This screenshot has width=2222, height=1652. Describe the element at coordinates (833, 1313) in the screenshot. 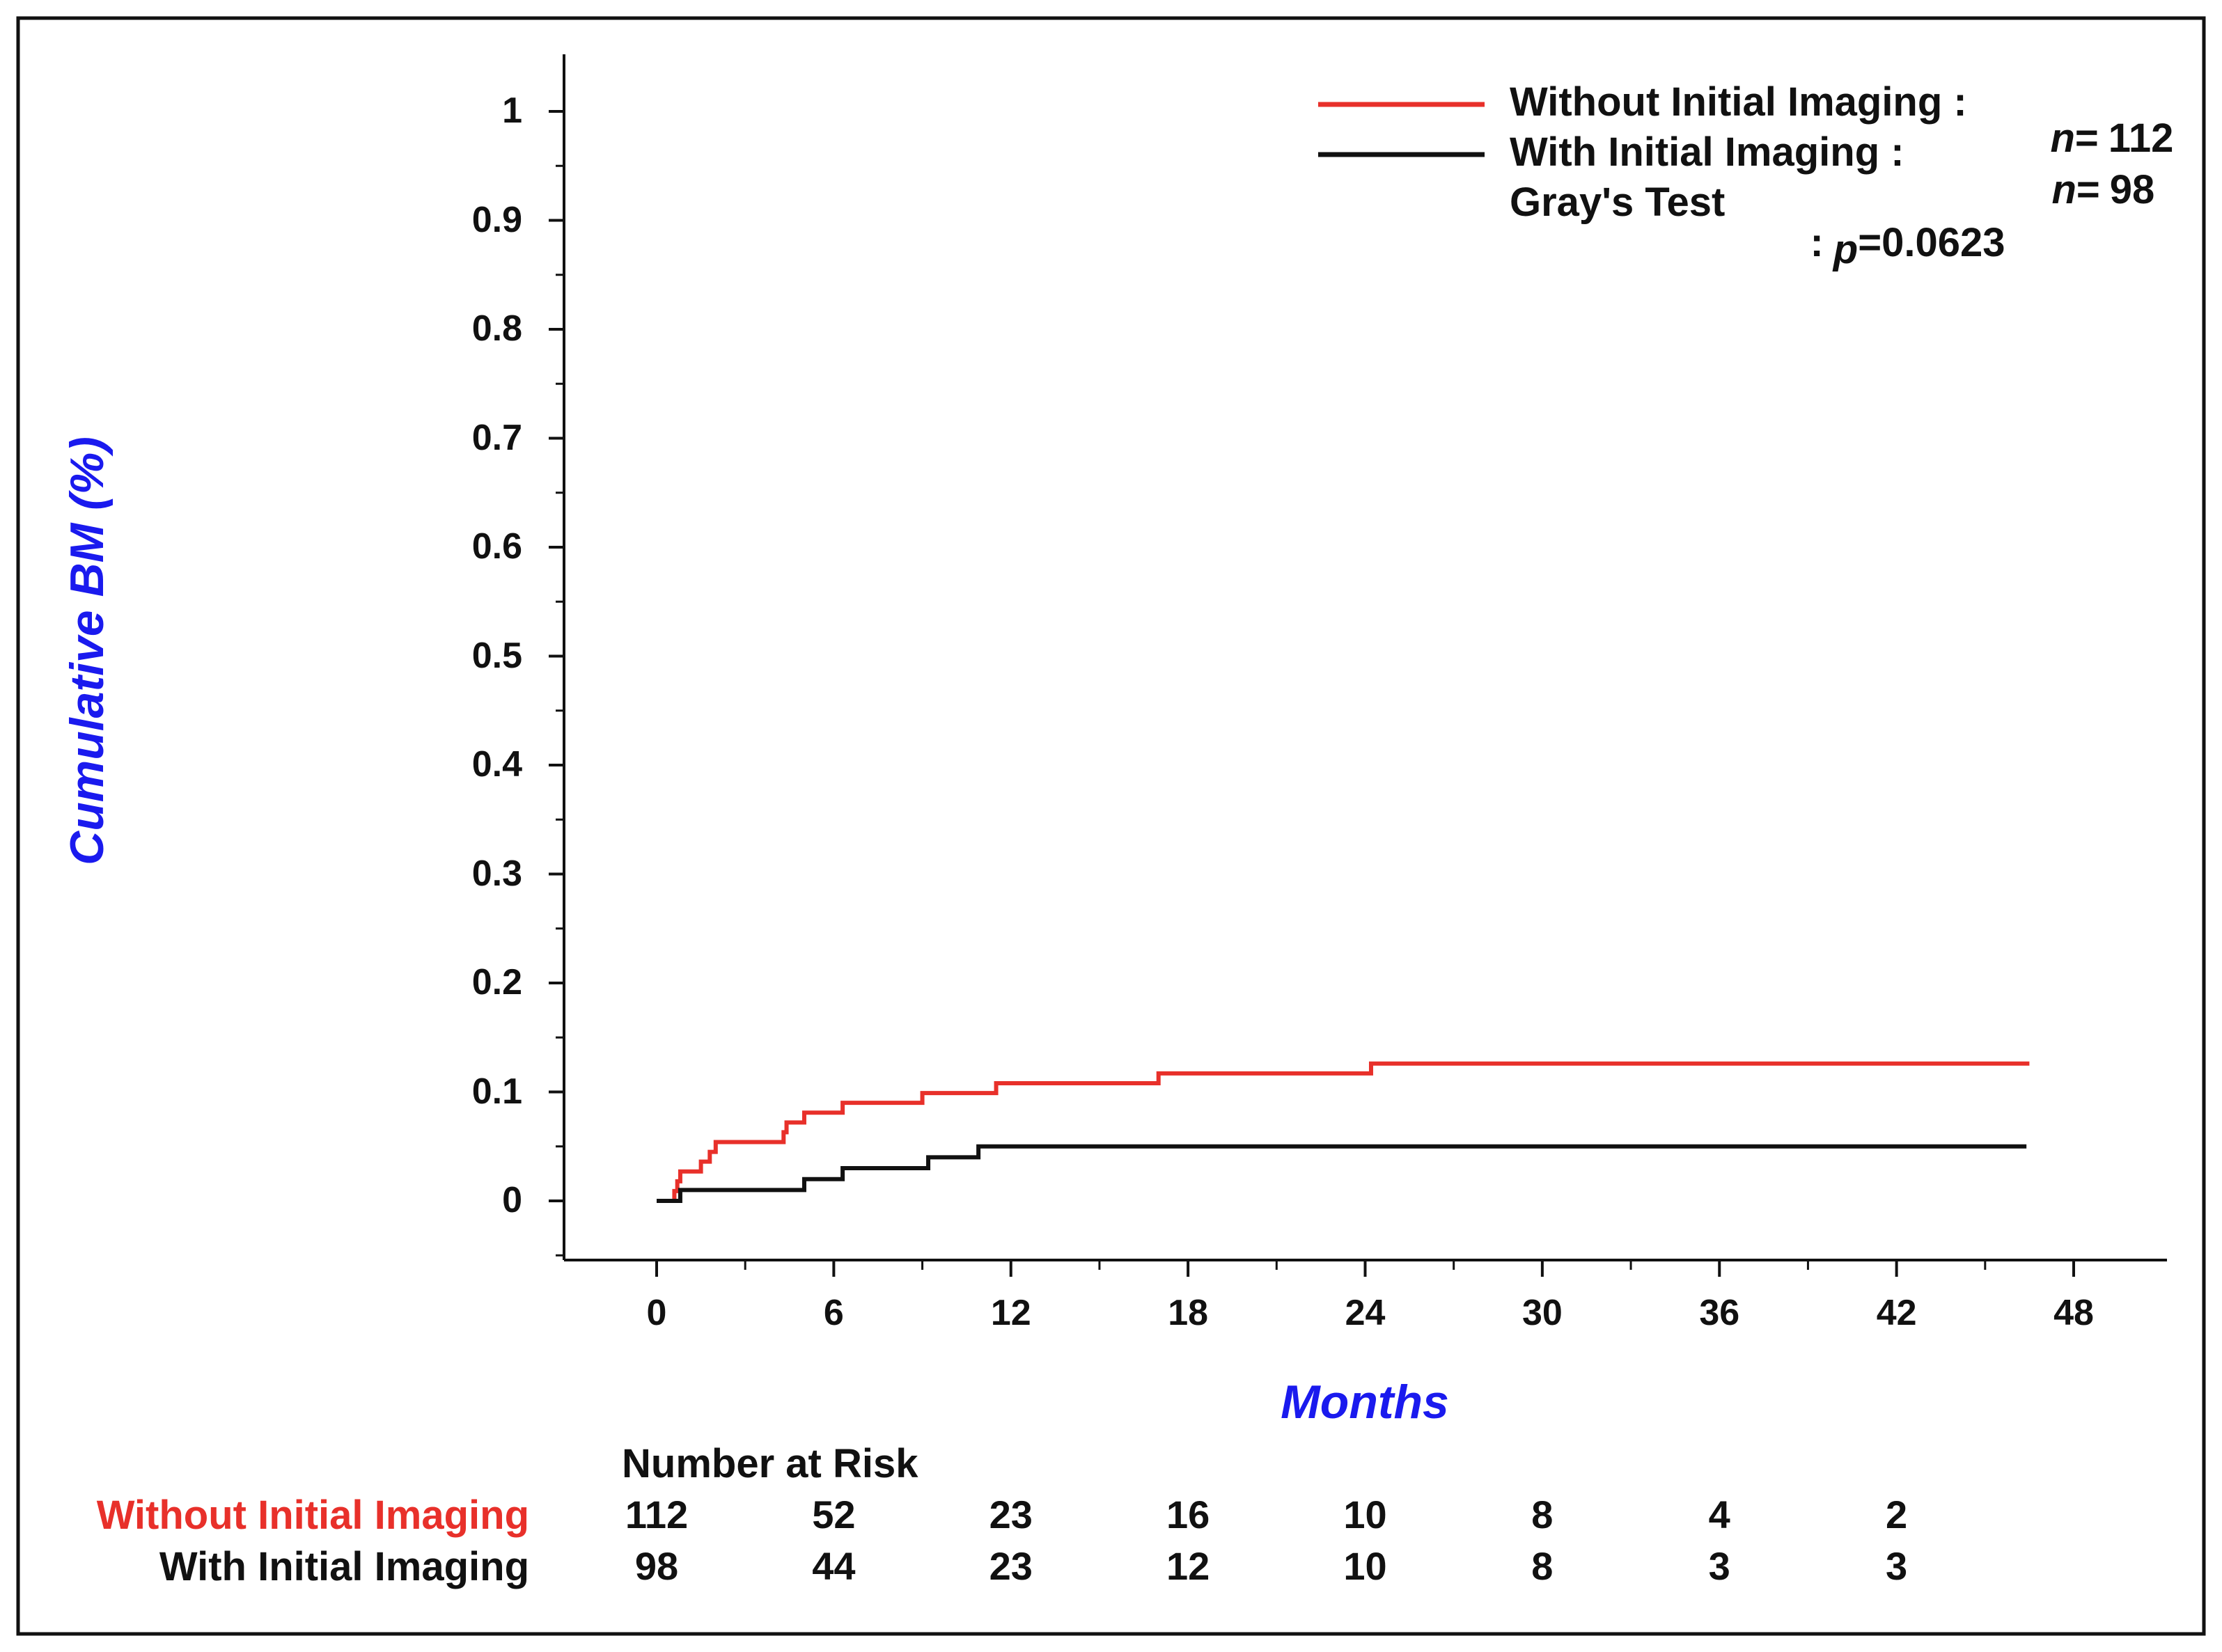

I see `x-tick-label: 6` at that location.